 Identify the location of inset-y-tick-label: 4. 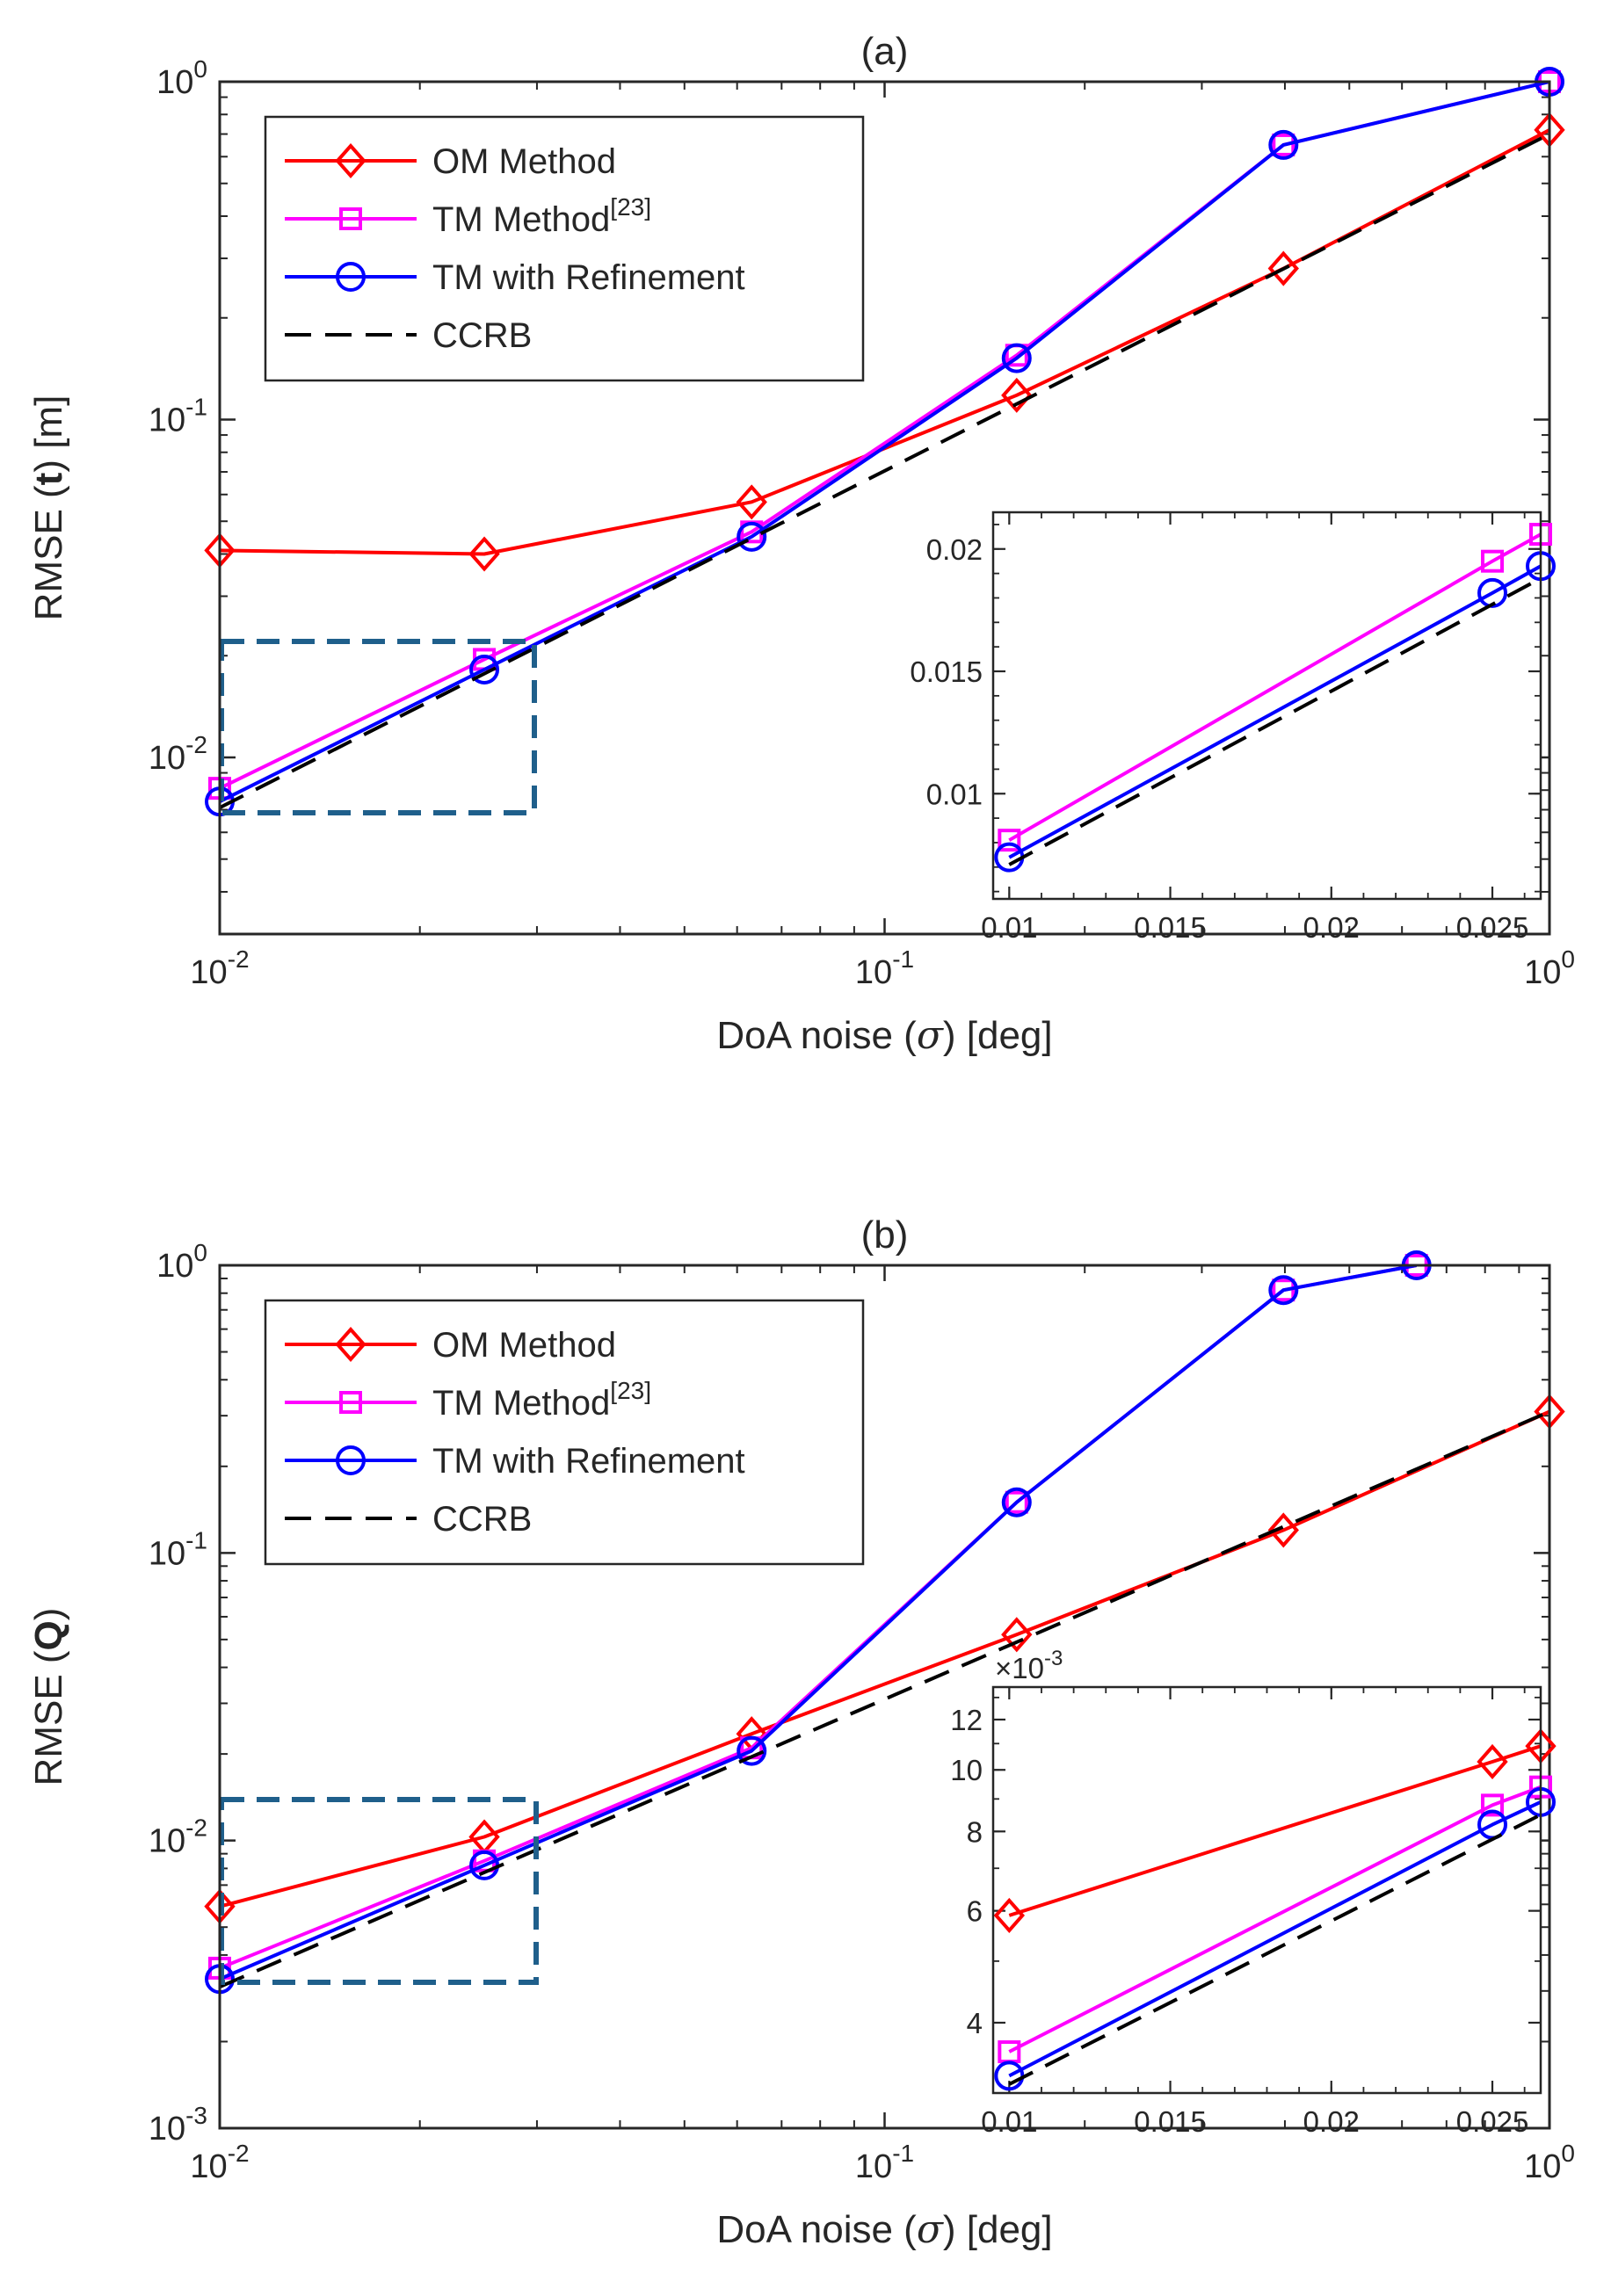
(975, 2023).